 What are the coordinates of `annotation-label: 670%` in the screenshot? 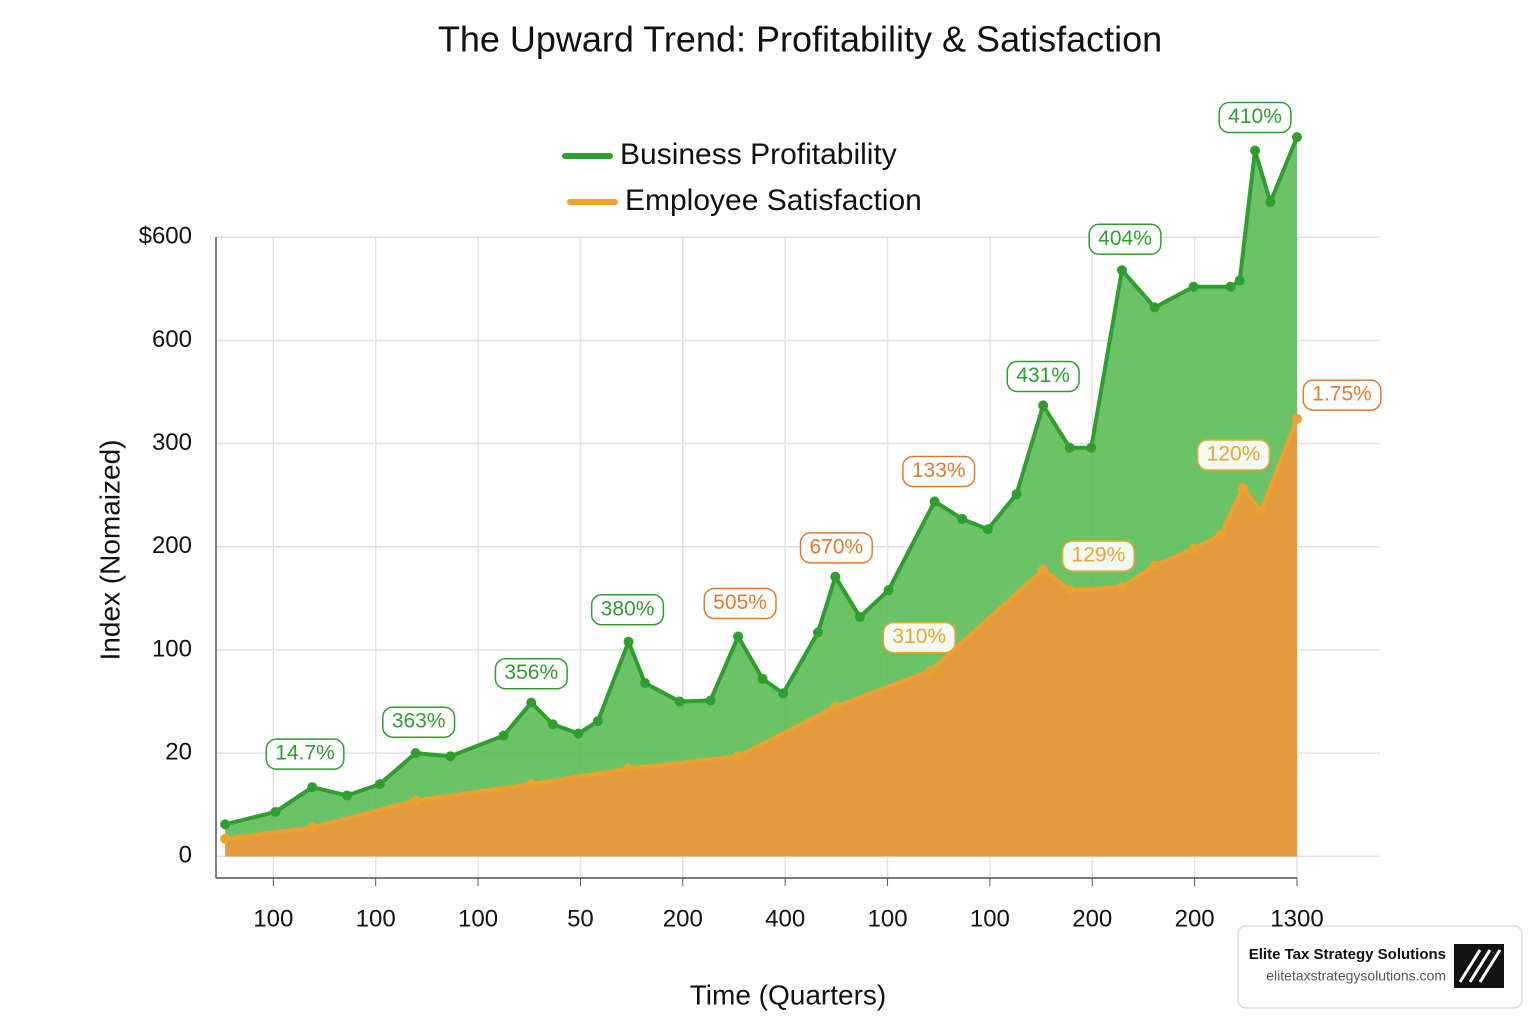 It's located at (836, 546).